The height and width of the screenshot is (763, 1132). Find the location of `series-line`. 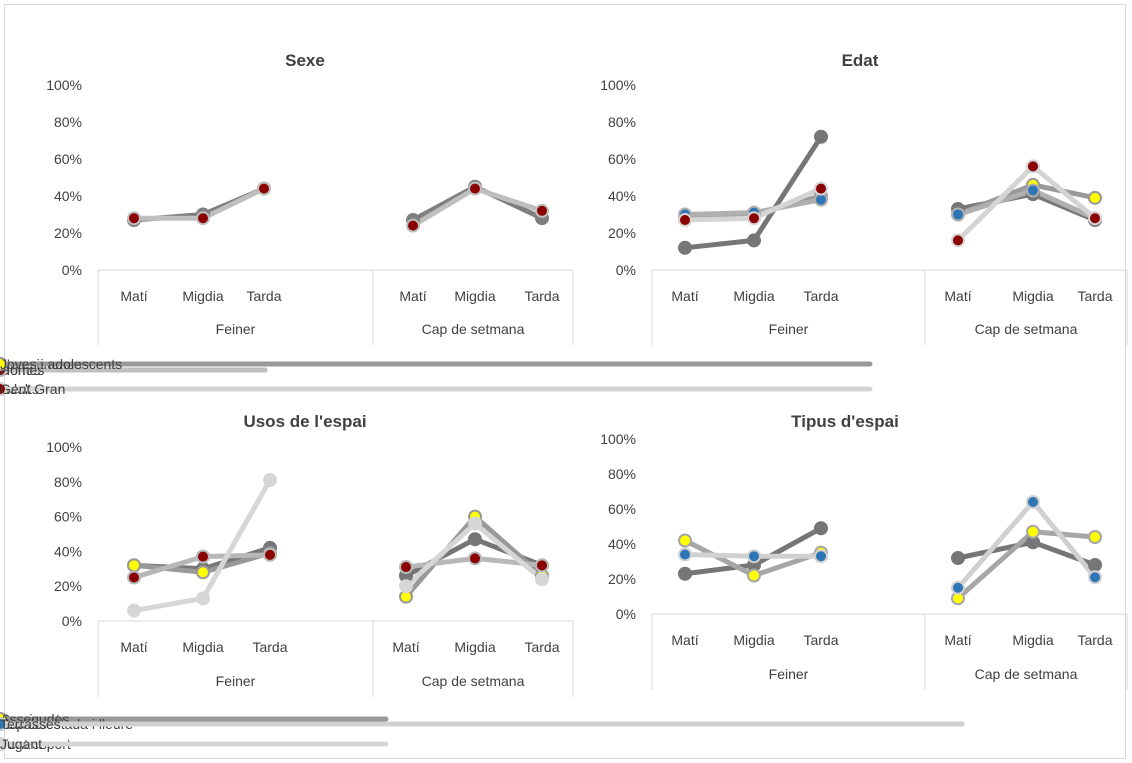

series-line is located at coordinates (753, 192).